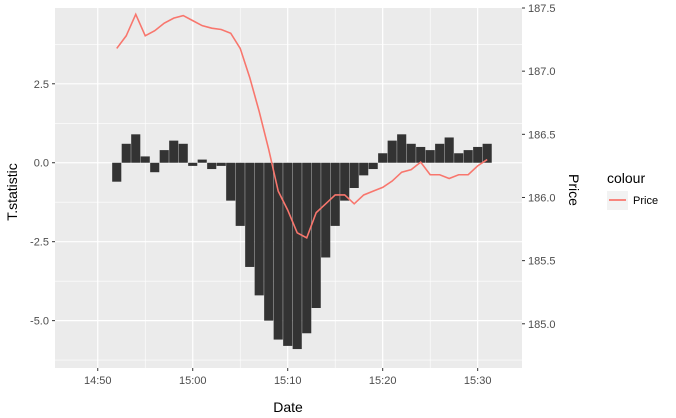  I want to click on y2-axis-title: Price, so click(574, 190).